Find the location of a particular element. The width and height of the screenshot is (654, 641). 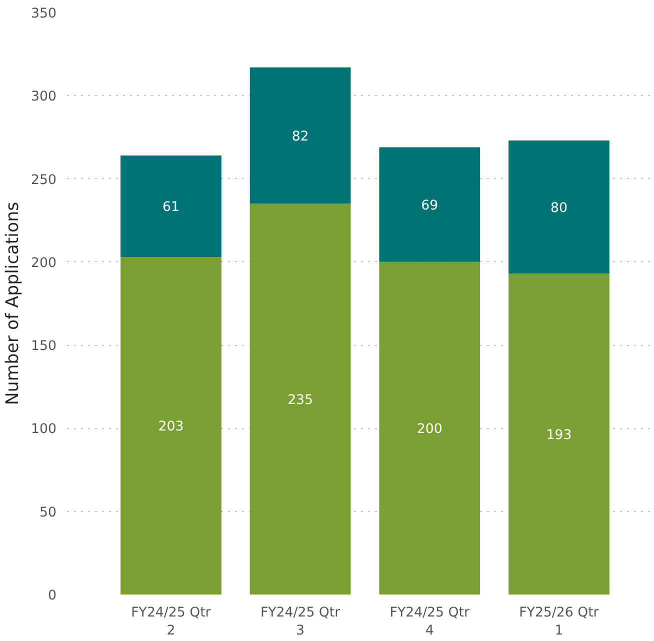

data-label: 193 is located at coordinates (559, 436).